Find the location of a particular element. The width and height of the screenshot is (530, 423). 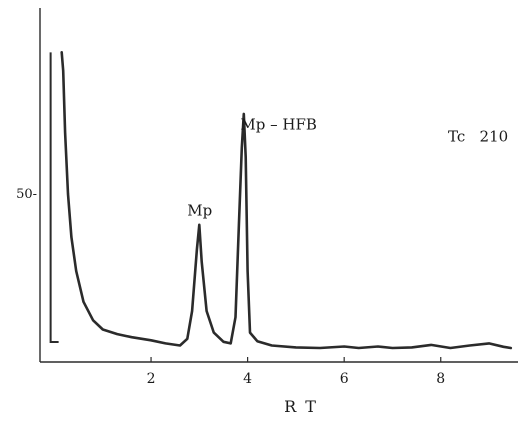

x-axis-title: R T is located at coordinates (301, 406).